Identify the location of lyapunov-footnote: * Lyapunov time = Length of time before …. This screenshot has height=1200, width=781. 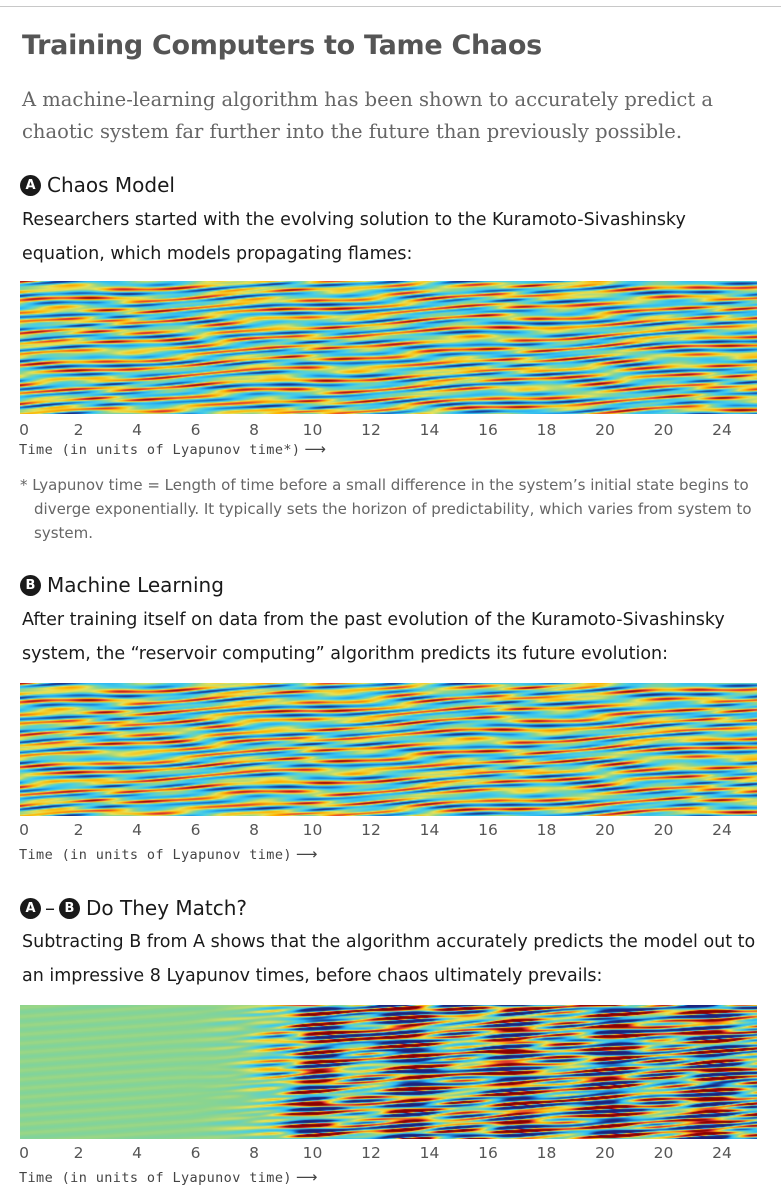
(386, 509).